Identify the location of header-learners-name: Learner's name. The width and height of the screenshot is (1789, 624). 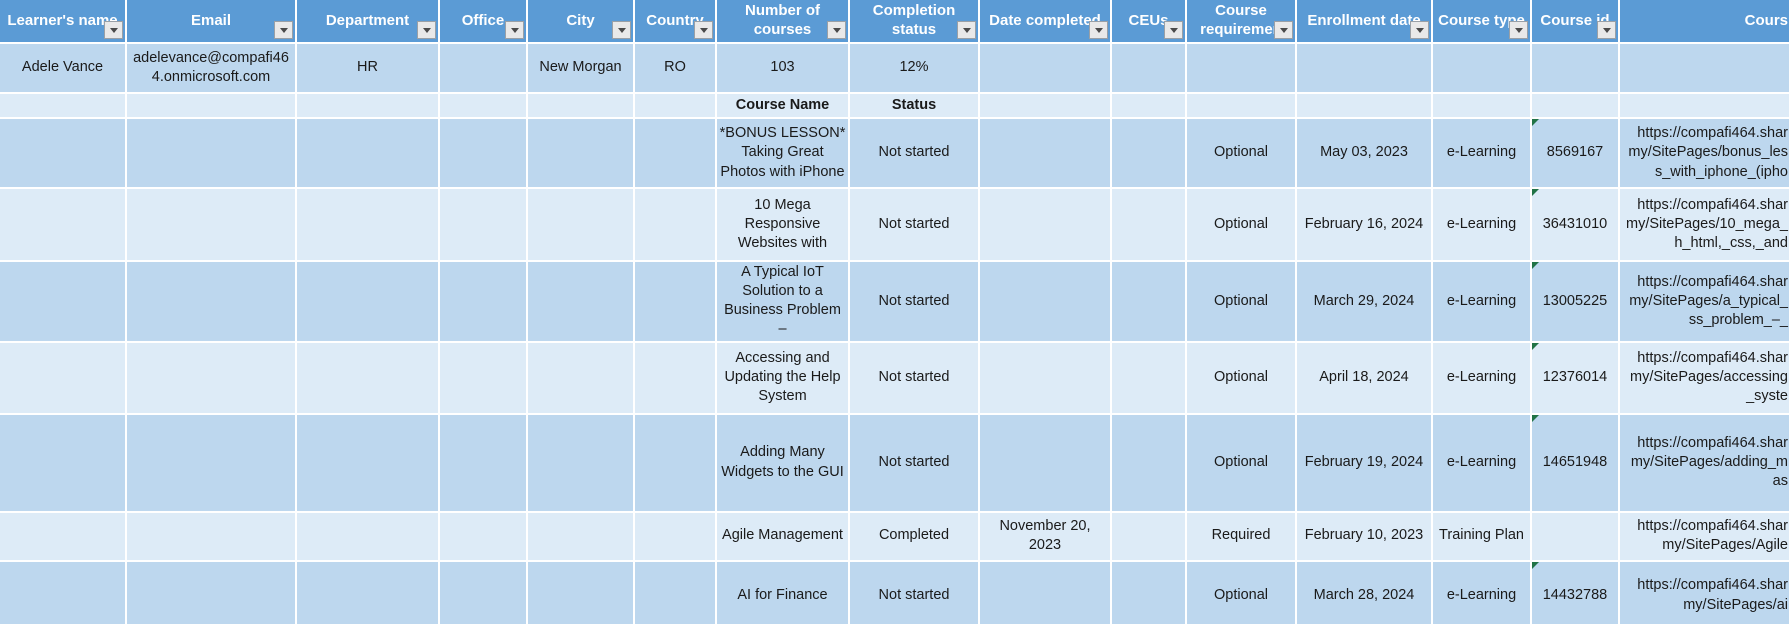
(63, 22).